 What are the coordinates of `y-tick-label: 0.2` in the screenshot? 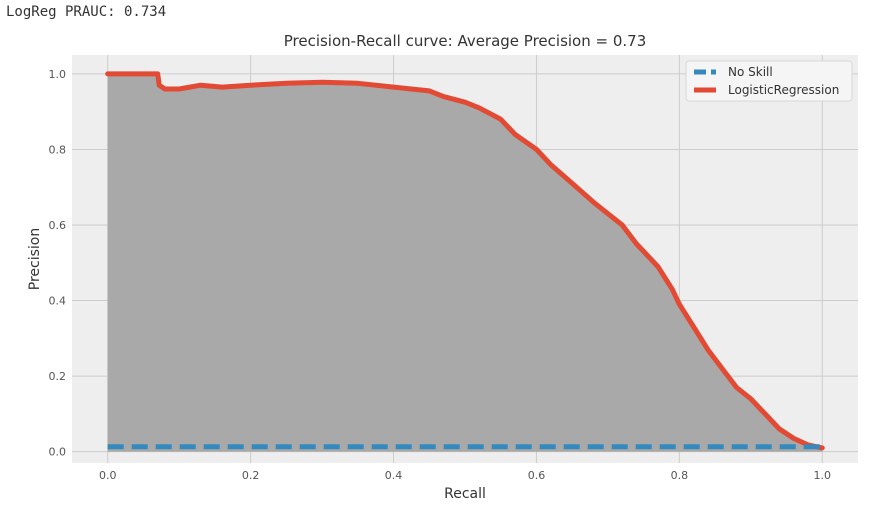 It's located at (58, 376).